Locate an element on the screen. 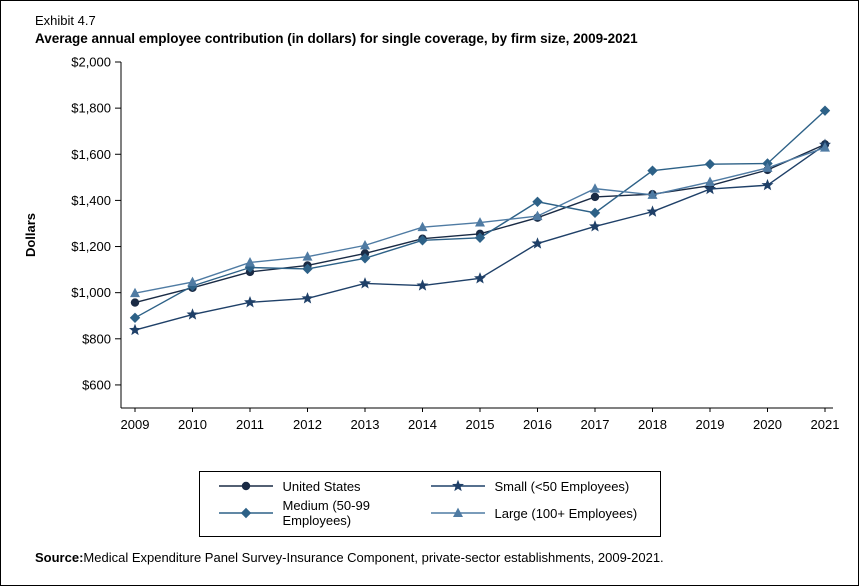 Image resolution: width=859 pixels, height=586 pixels. legend-label-united-states: United States is located at coordinates (321, 486).